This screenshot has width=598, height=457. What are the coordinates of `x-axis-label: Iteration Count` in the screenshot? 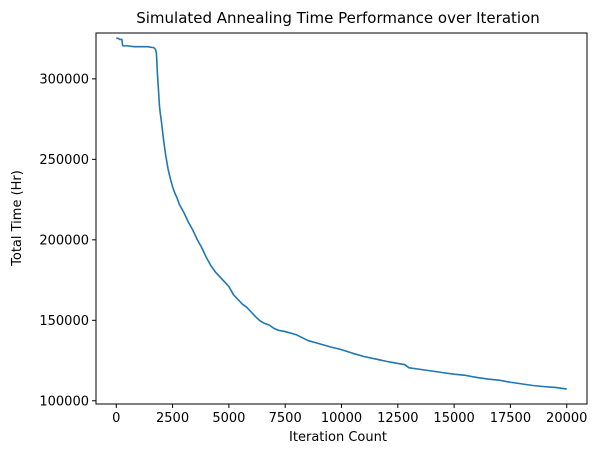 It's located at (338, 437).